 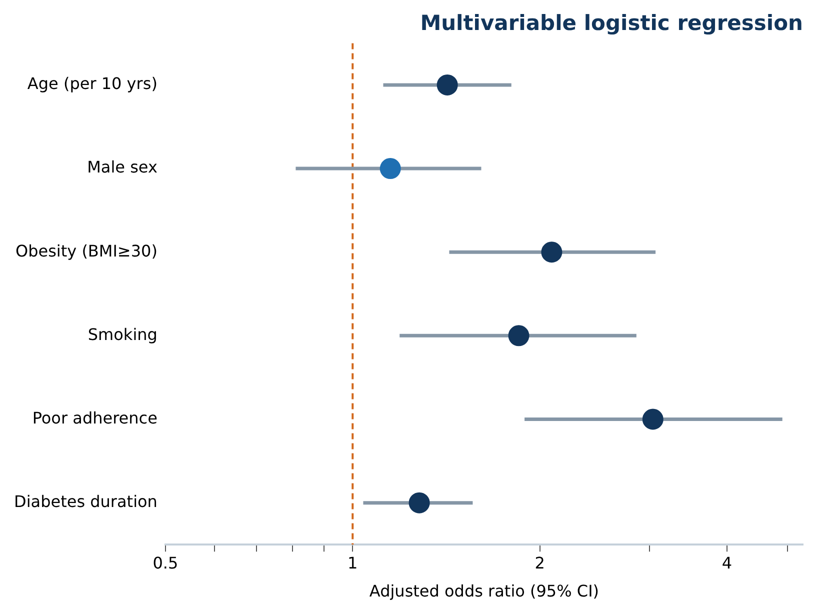 What do you see at coordinates (122, 167) in the screenshot?
I see `y-tick-label: Male sex` at bounding box center [122, 167].